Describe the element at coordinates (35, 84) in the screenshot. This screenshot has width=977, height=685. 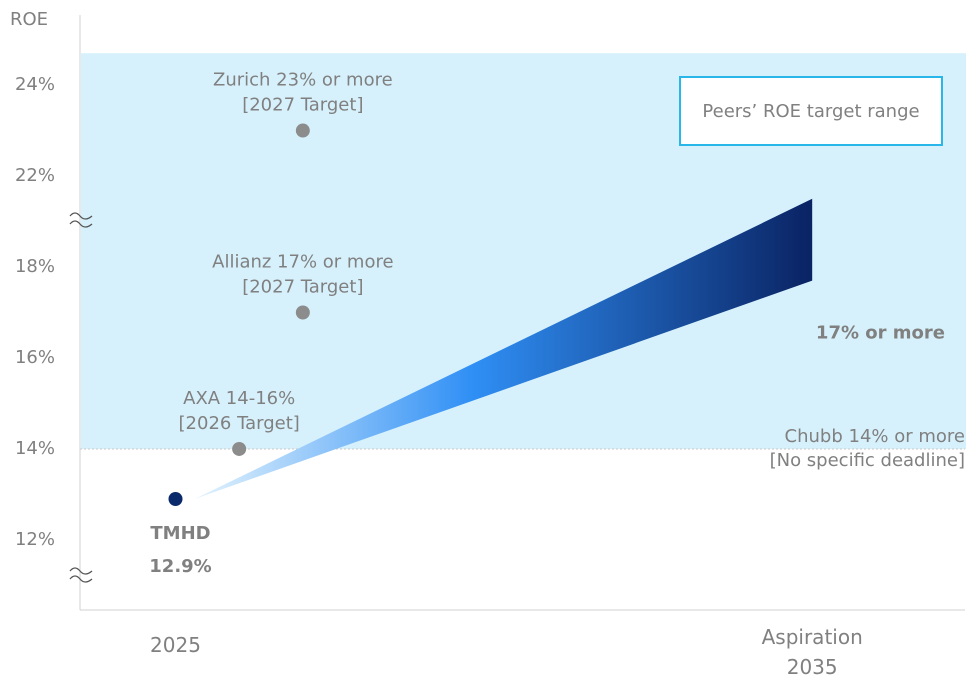
I see `y-tick-label: 24%` at that location.